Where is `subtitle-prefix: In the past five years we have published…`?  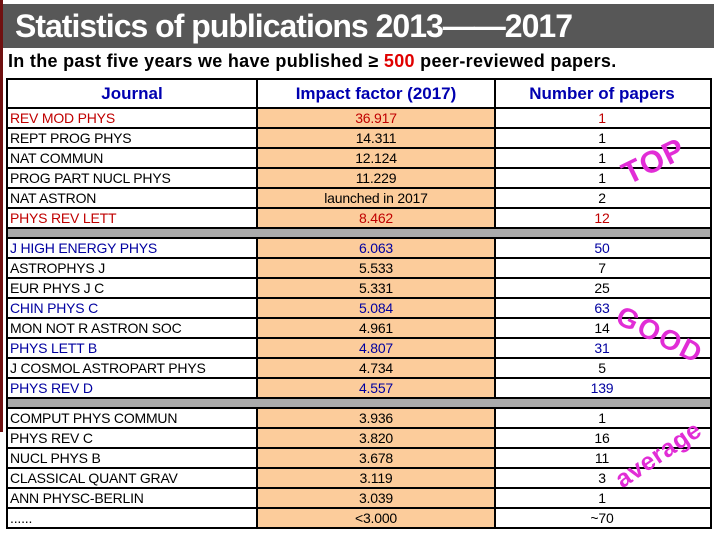
subtitle-prefix: In the past five years we have published… is located at coordinates (196, 61).